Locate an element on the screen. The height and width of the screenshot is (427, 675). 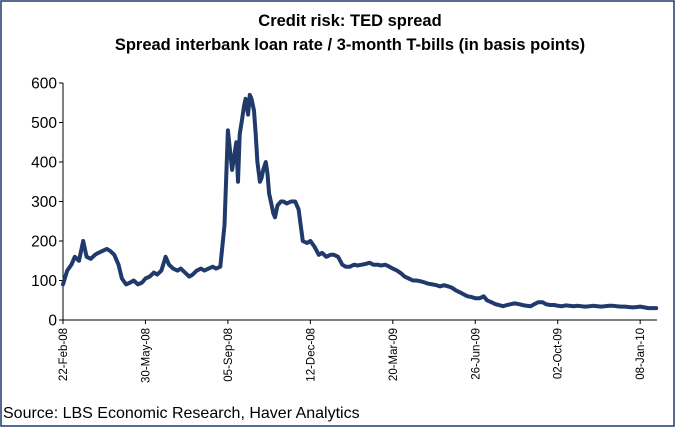
chart-title: Credit risk: TED spread is located at coordinates (350, 21).